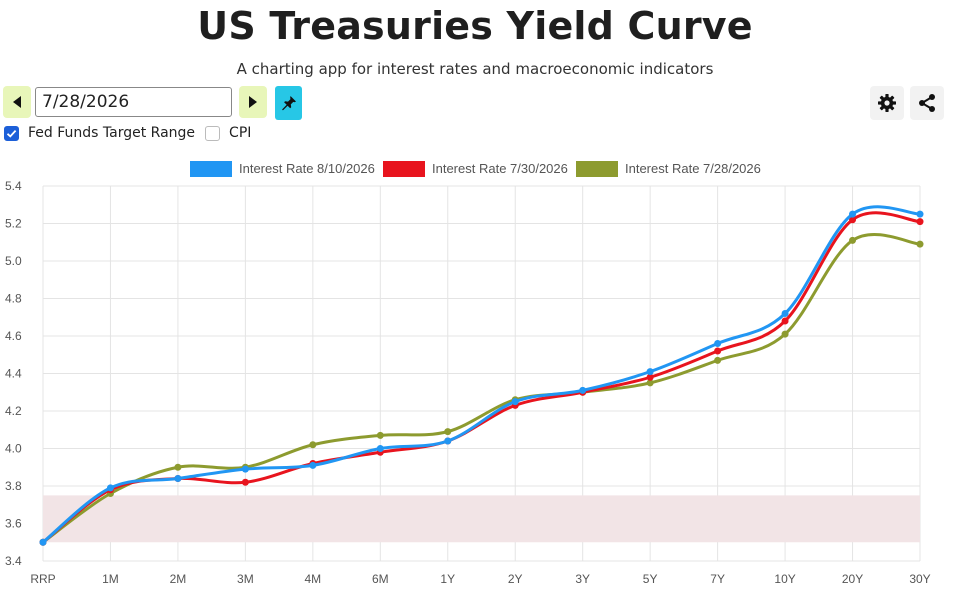 The width and height of the screenshot is (975, 597). What do you see at coordinates (240, 133) in the screenshot?
I see `cpi-label: CPI` at bounding box center [240, 133].